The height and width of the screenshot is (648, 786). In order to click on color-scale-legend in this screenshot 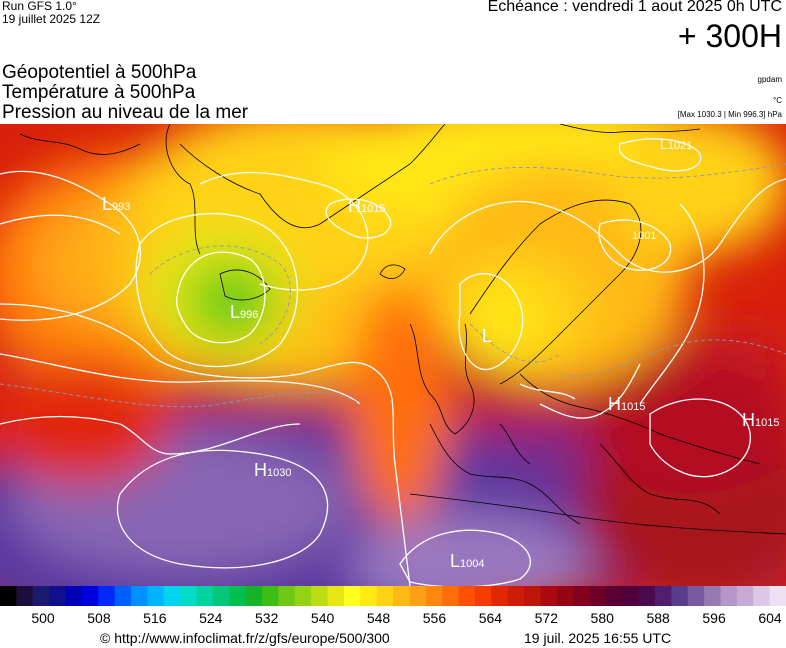, I will do `click(393, 596)`.